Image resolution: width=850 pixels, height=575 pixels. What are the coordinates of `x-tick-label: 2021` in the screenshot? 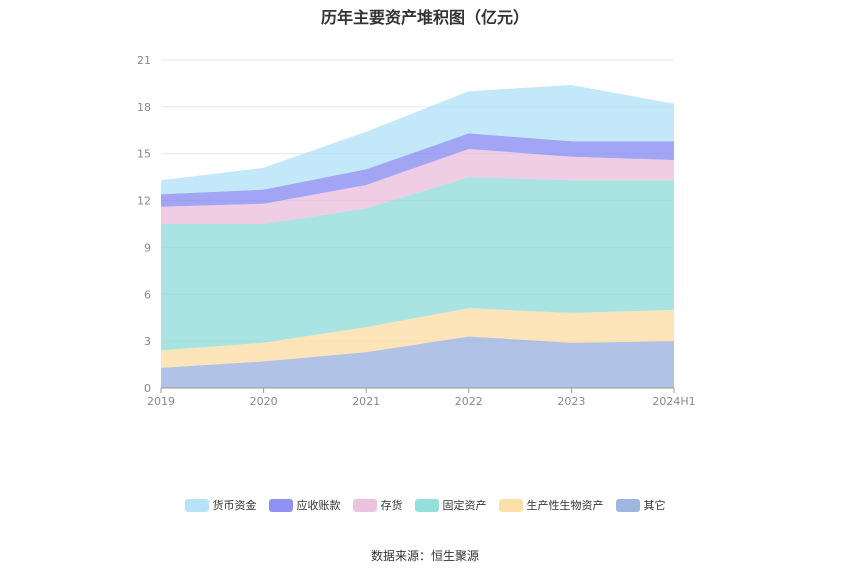 It's located at (366, 401).